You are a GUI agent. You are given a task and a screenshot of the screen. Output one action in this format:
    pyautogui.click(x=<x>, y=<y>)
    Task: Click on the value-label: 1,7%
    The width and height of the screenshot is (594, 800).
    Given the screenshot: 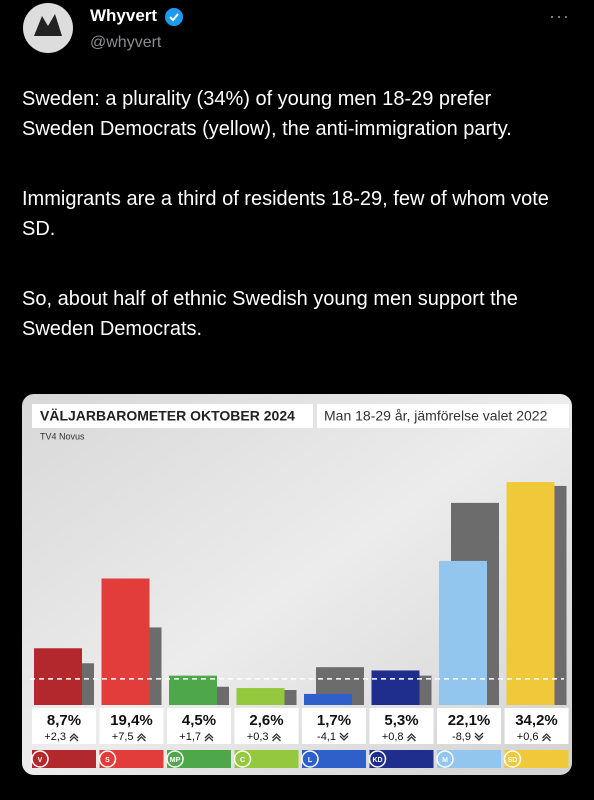 What is the action you would take?
    pyautogui.click(x=334, y=720)
    